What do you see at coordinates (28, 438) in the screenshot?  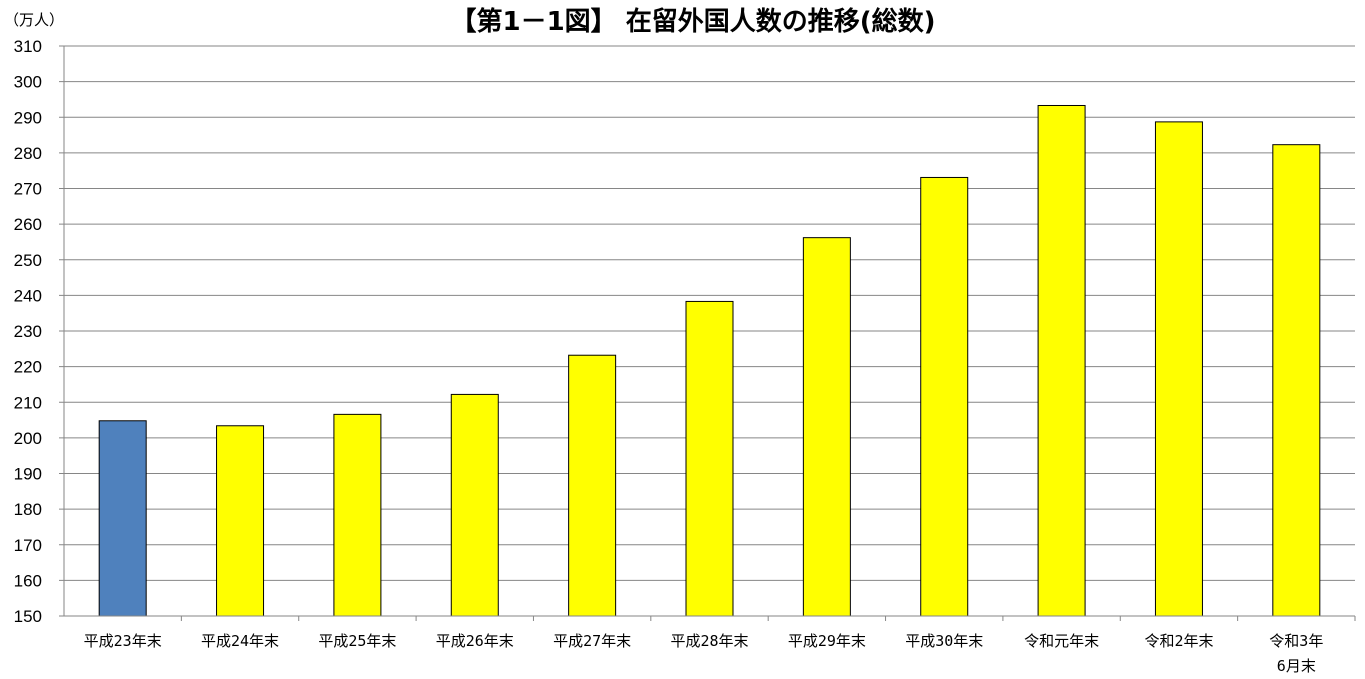 I see `y-tick-label: 200` at bounding box center [28, 438].